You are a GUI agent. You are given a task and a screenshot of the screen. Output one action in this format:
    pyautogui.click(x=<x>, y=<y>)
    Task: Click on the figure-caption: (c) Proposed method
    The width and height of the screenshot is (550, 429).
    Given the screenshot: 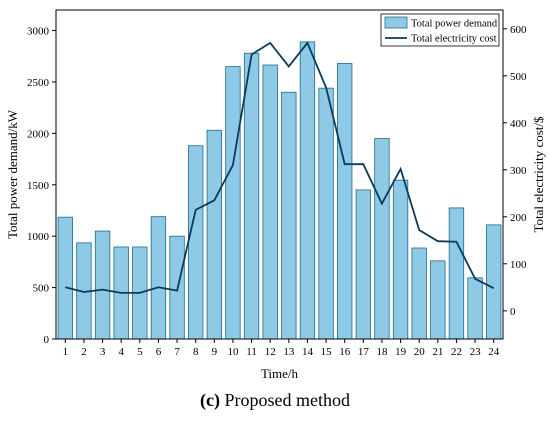 What is the action you would take?
    pyautogui.click(x=275, y=400)
    